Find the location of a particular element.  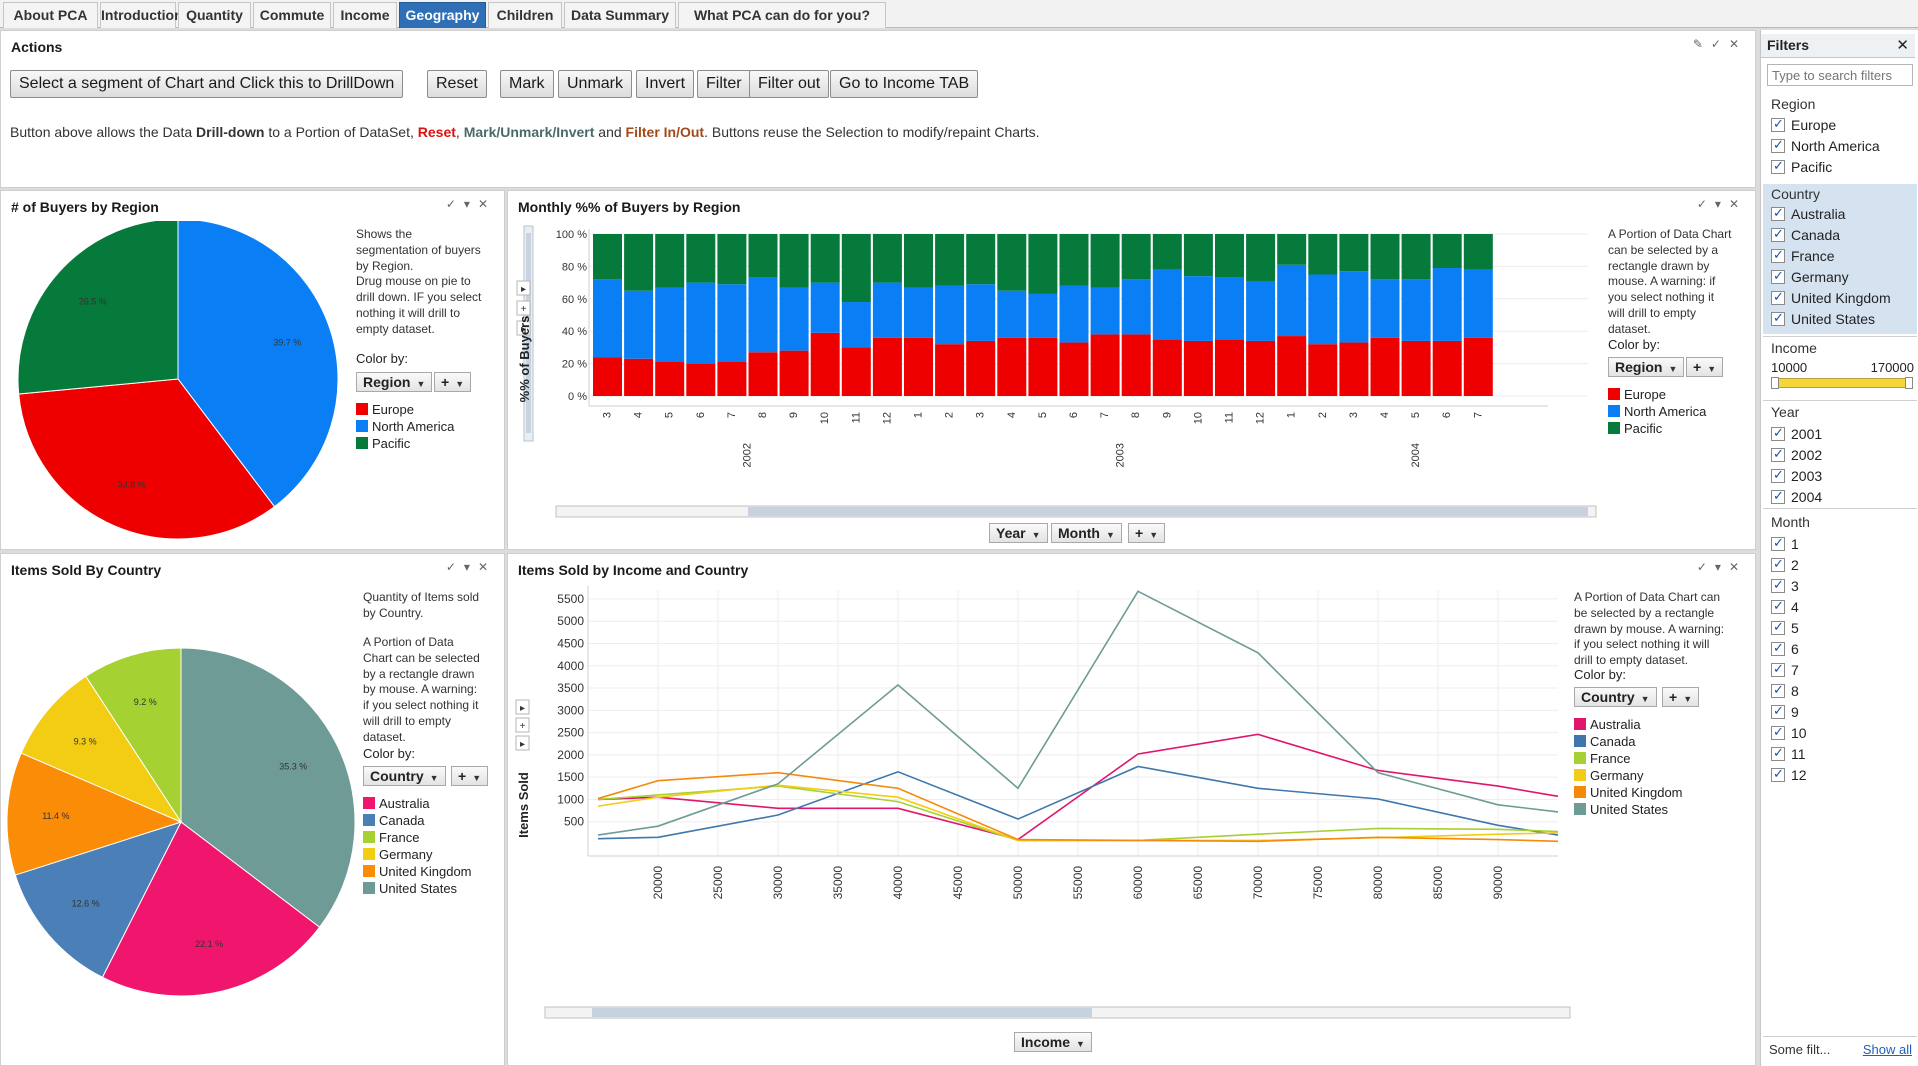

tab-data-summary: Data Summary is located at coordinates (620, 15).